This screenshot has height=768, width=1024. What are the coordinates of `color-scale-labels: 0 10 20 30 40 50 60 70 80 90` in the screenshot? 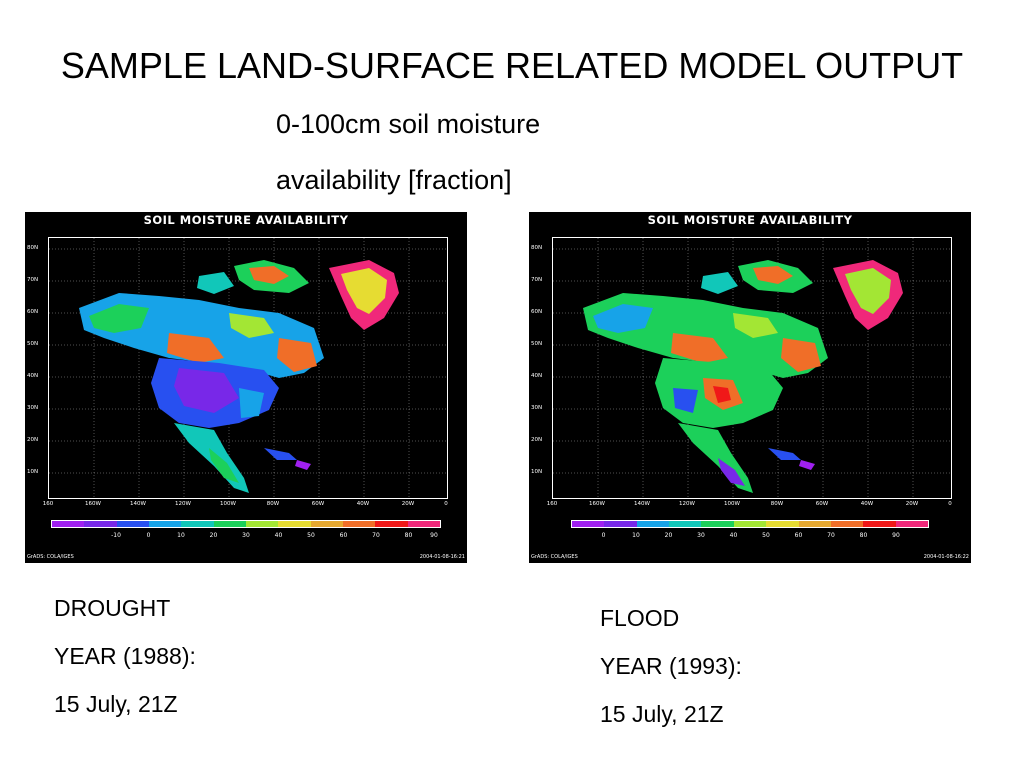 It's located at (750, 536).